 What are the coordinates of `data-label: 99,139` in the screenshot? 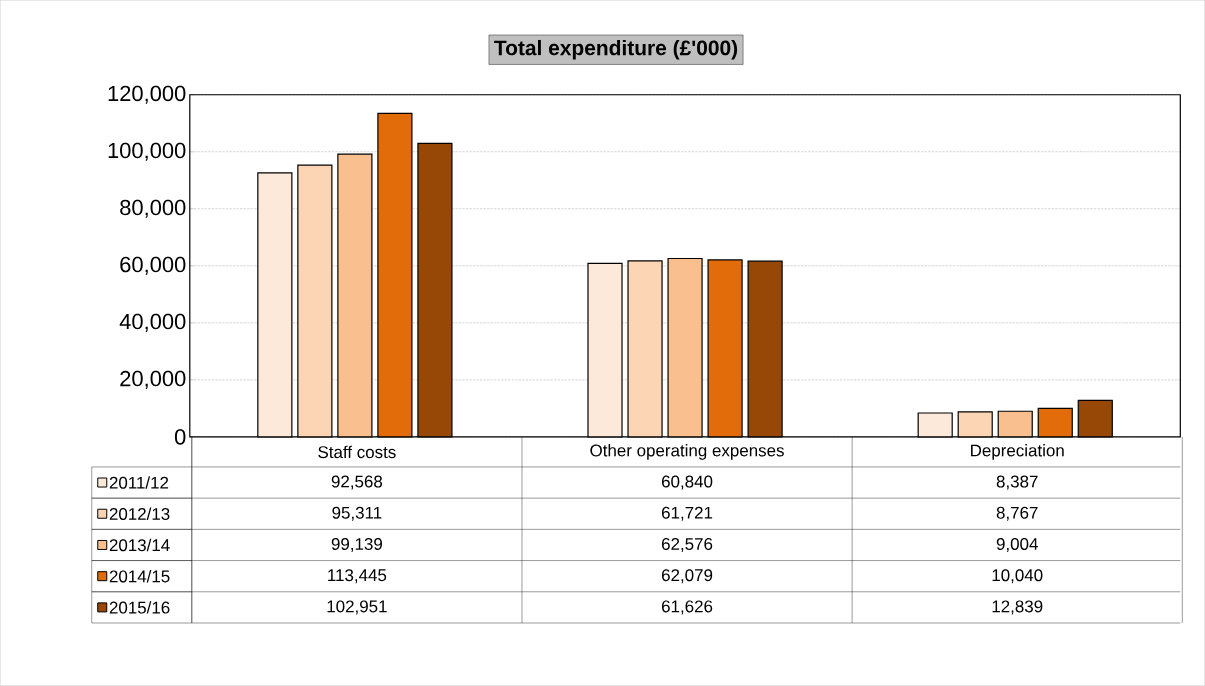 It's located at (356, 545).